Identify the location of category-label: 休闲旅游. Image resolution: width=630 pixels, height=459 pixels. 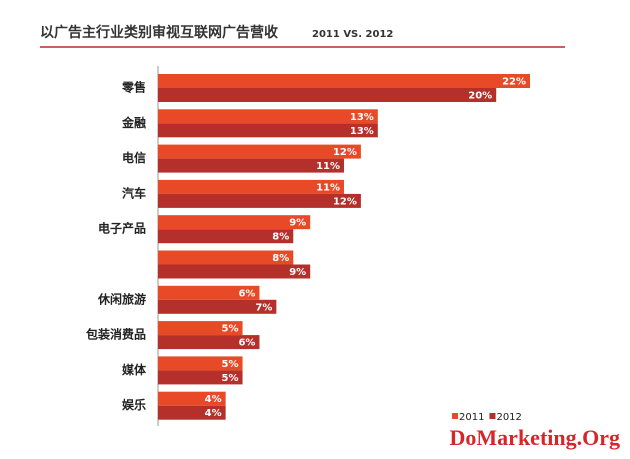
(121, 298).